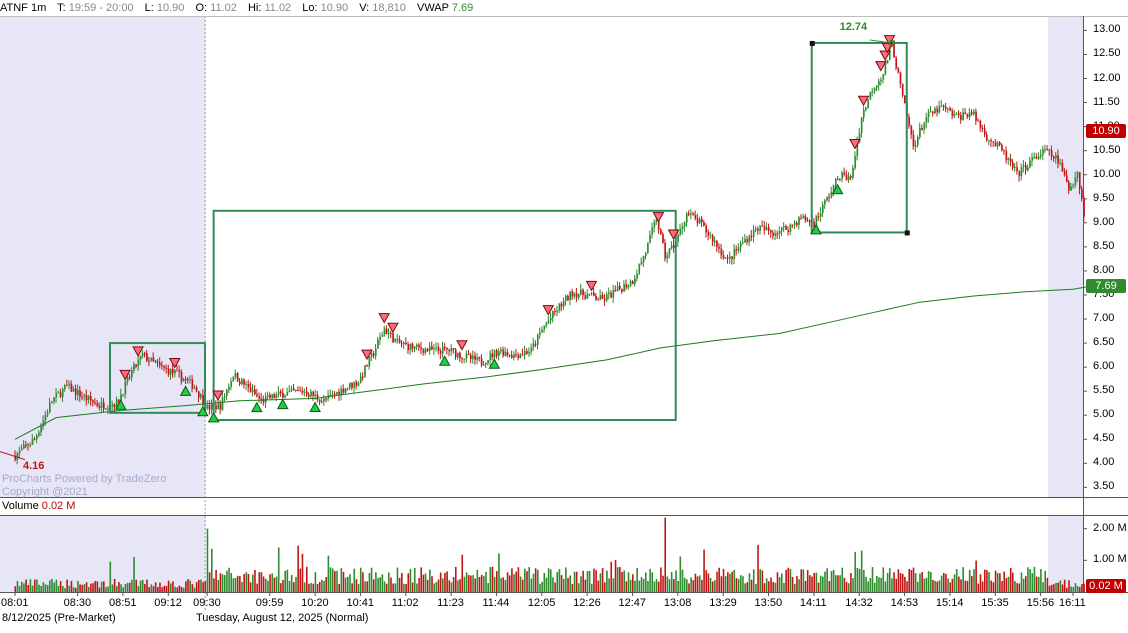  What do you see at coordinates (949, 603) in the screenshot?
I see `time-tick-label: 15:14` at bounding box center [949, 603].